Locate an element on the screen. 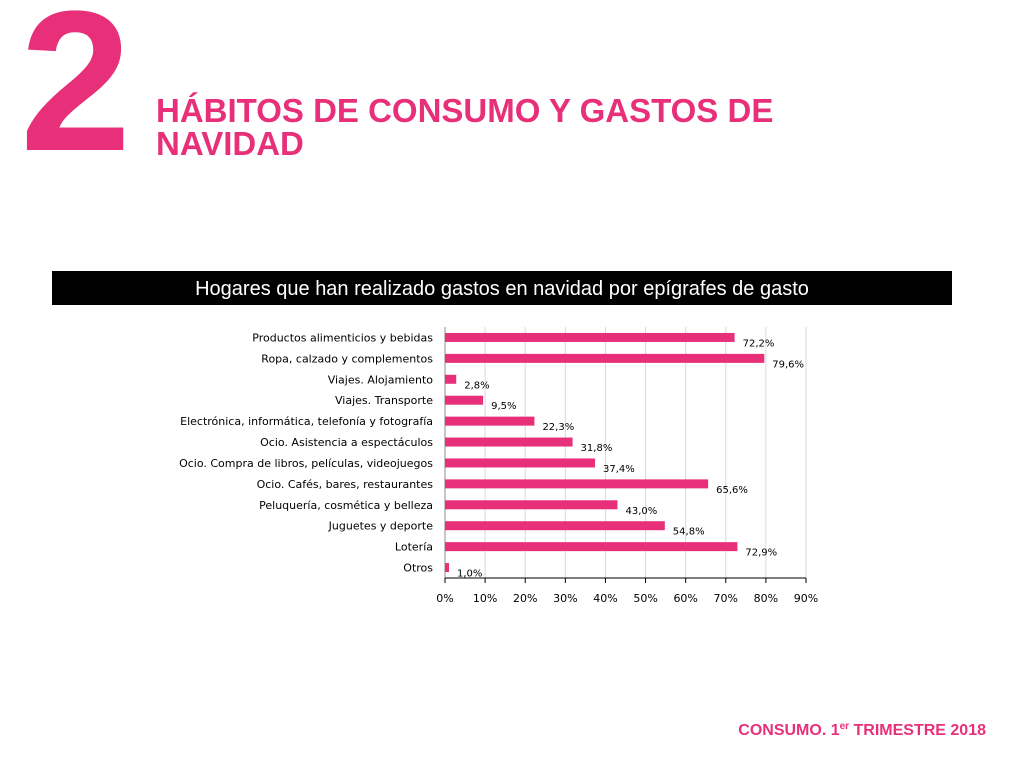 This screenshot has height=768, width=1024. category-label: Productos alimenticios y bebidas is located at coordinates (342, 337).